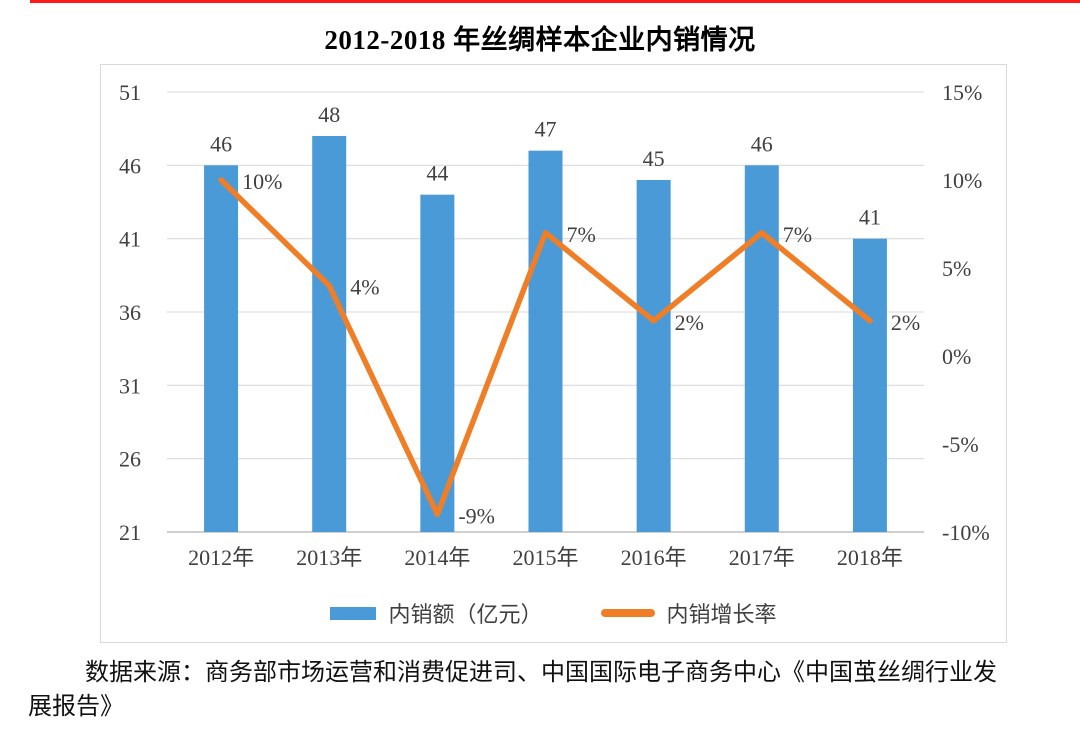  What do you see at coordinates (329, 557) in the screenshot?
I see `x-axis-tick-label: 2013年` at bounding box center [329, 557].